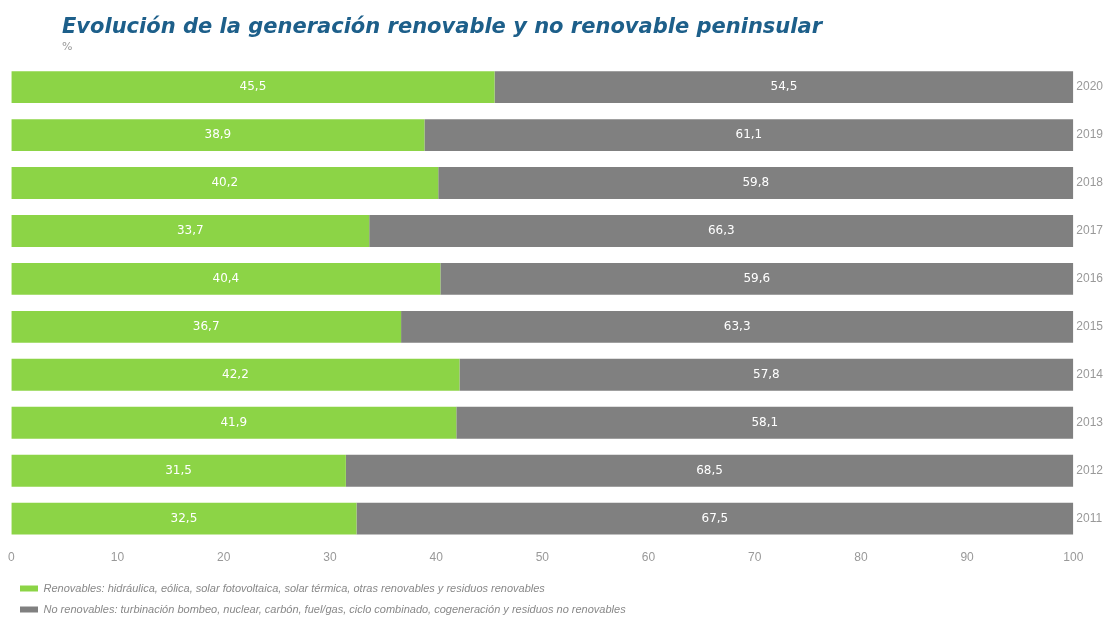 The image size is (1120, 636). What do you see at coordinates (1090, 278) in the screenshot?
I see `y-tick-label: 2016` at bounding box center [1090, 278].